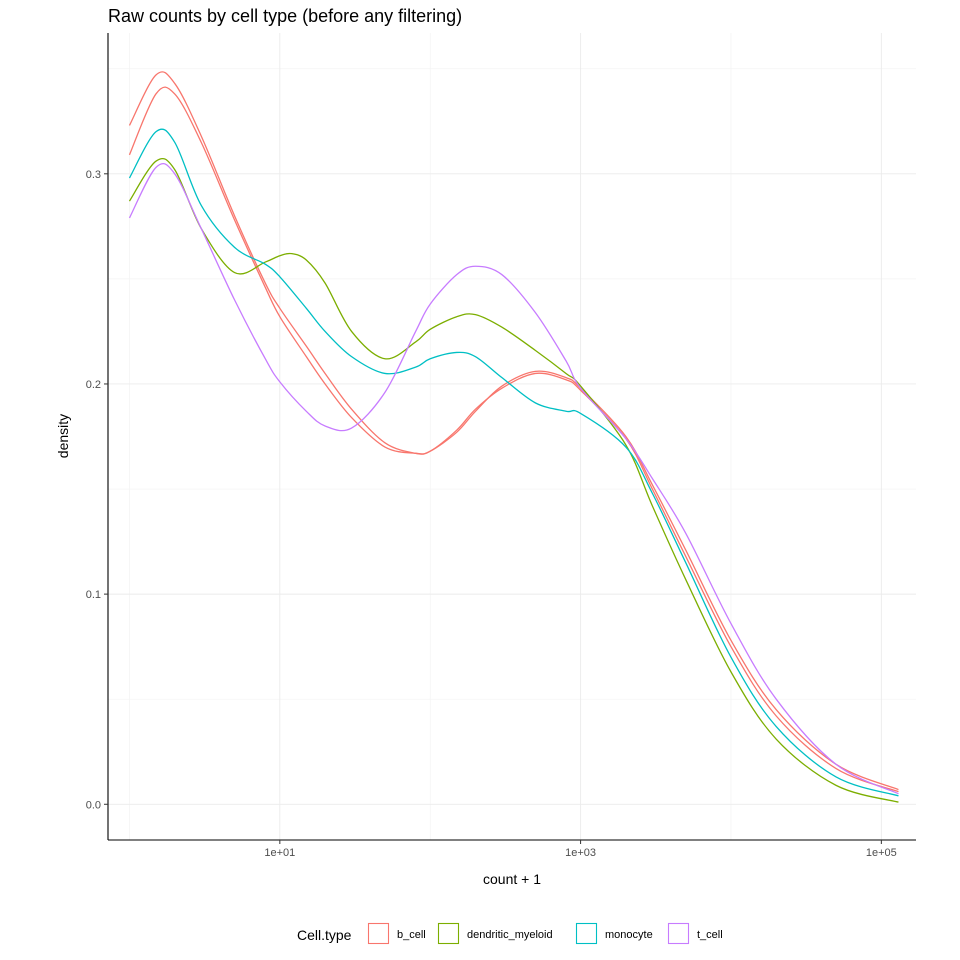 This screenshot has height=960, width=960. I want to click on y-axis-ticks: 0.0 0.1 0.2 0.3, so click(97, 490).